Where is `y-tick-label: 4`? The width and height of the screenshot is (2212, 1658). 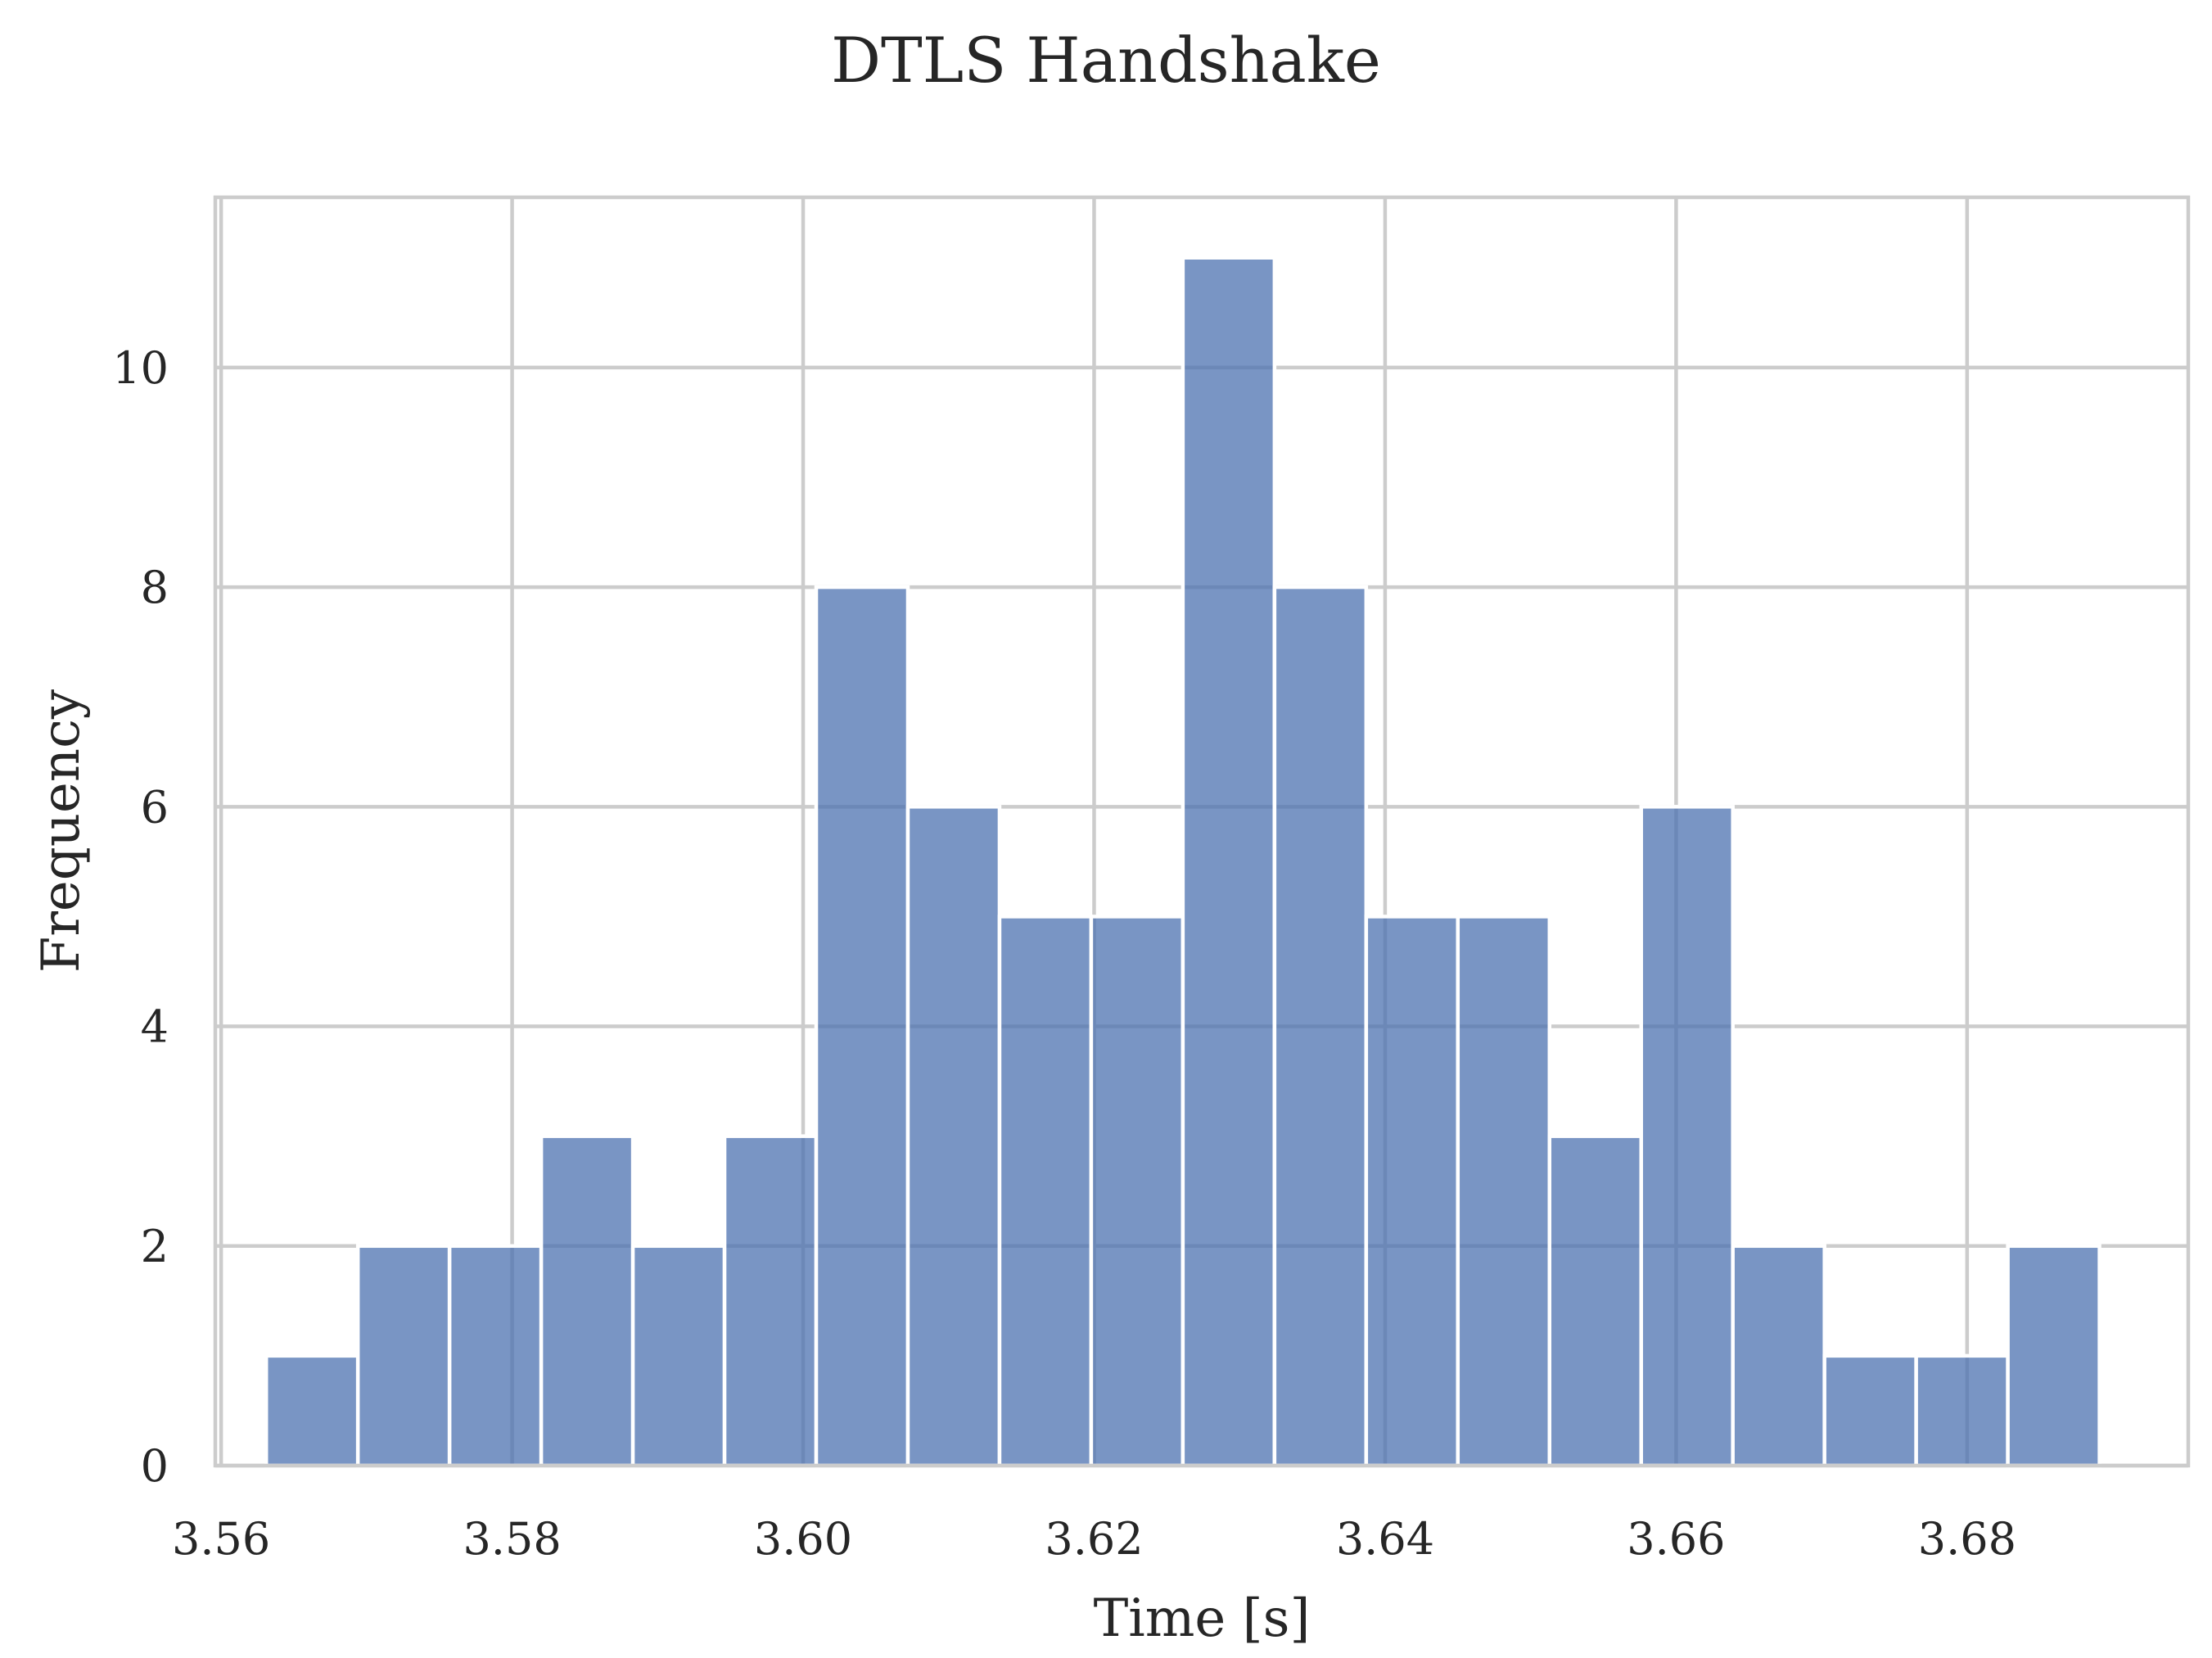 y-tick-label: 4 is located at coordinates (155, 1027).